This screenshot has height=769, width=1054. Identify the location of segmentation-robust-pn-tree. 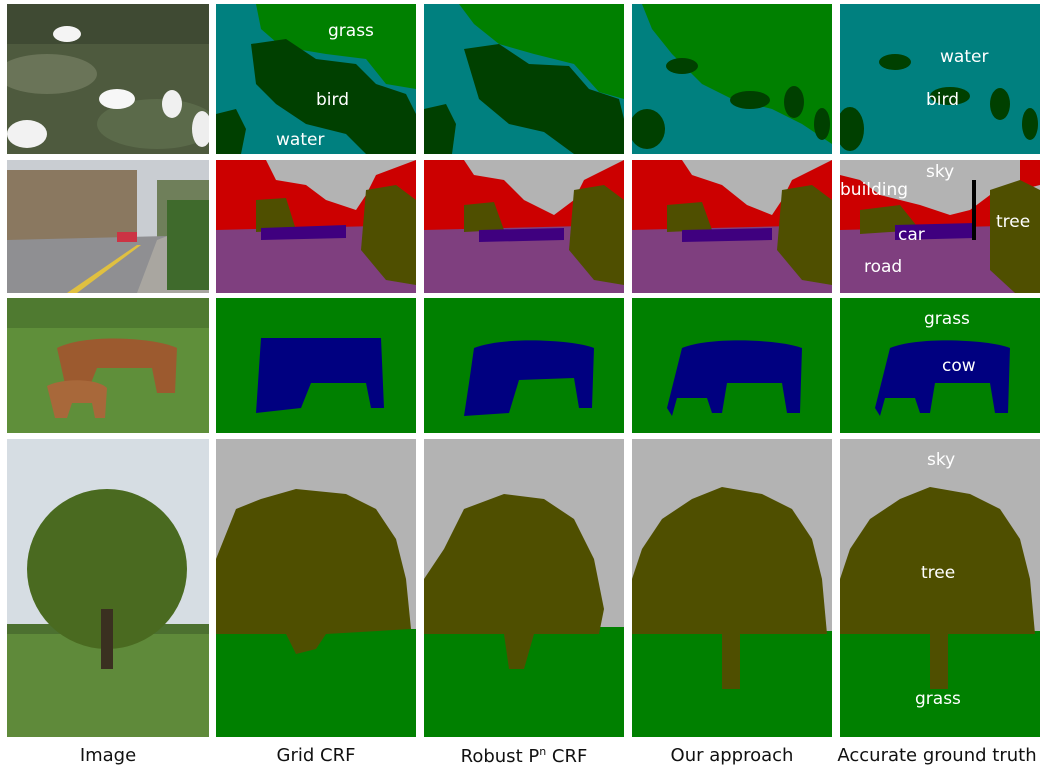
(524, 588).